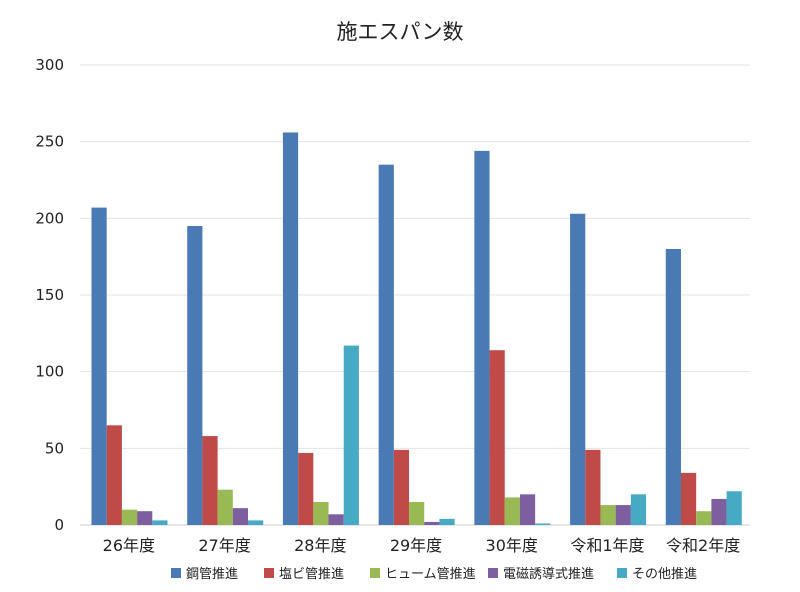  What do you see at coordinates (49, 65) in the screenshot?
I see `y-tick-label: 300` at bounding box center [49, 65].